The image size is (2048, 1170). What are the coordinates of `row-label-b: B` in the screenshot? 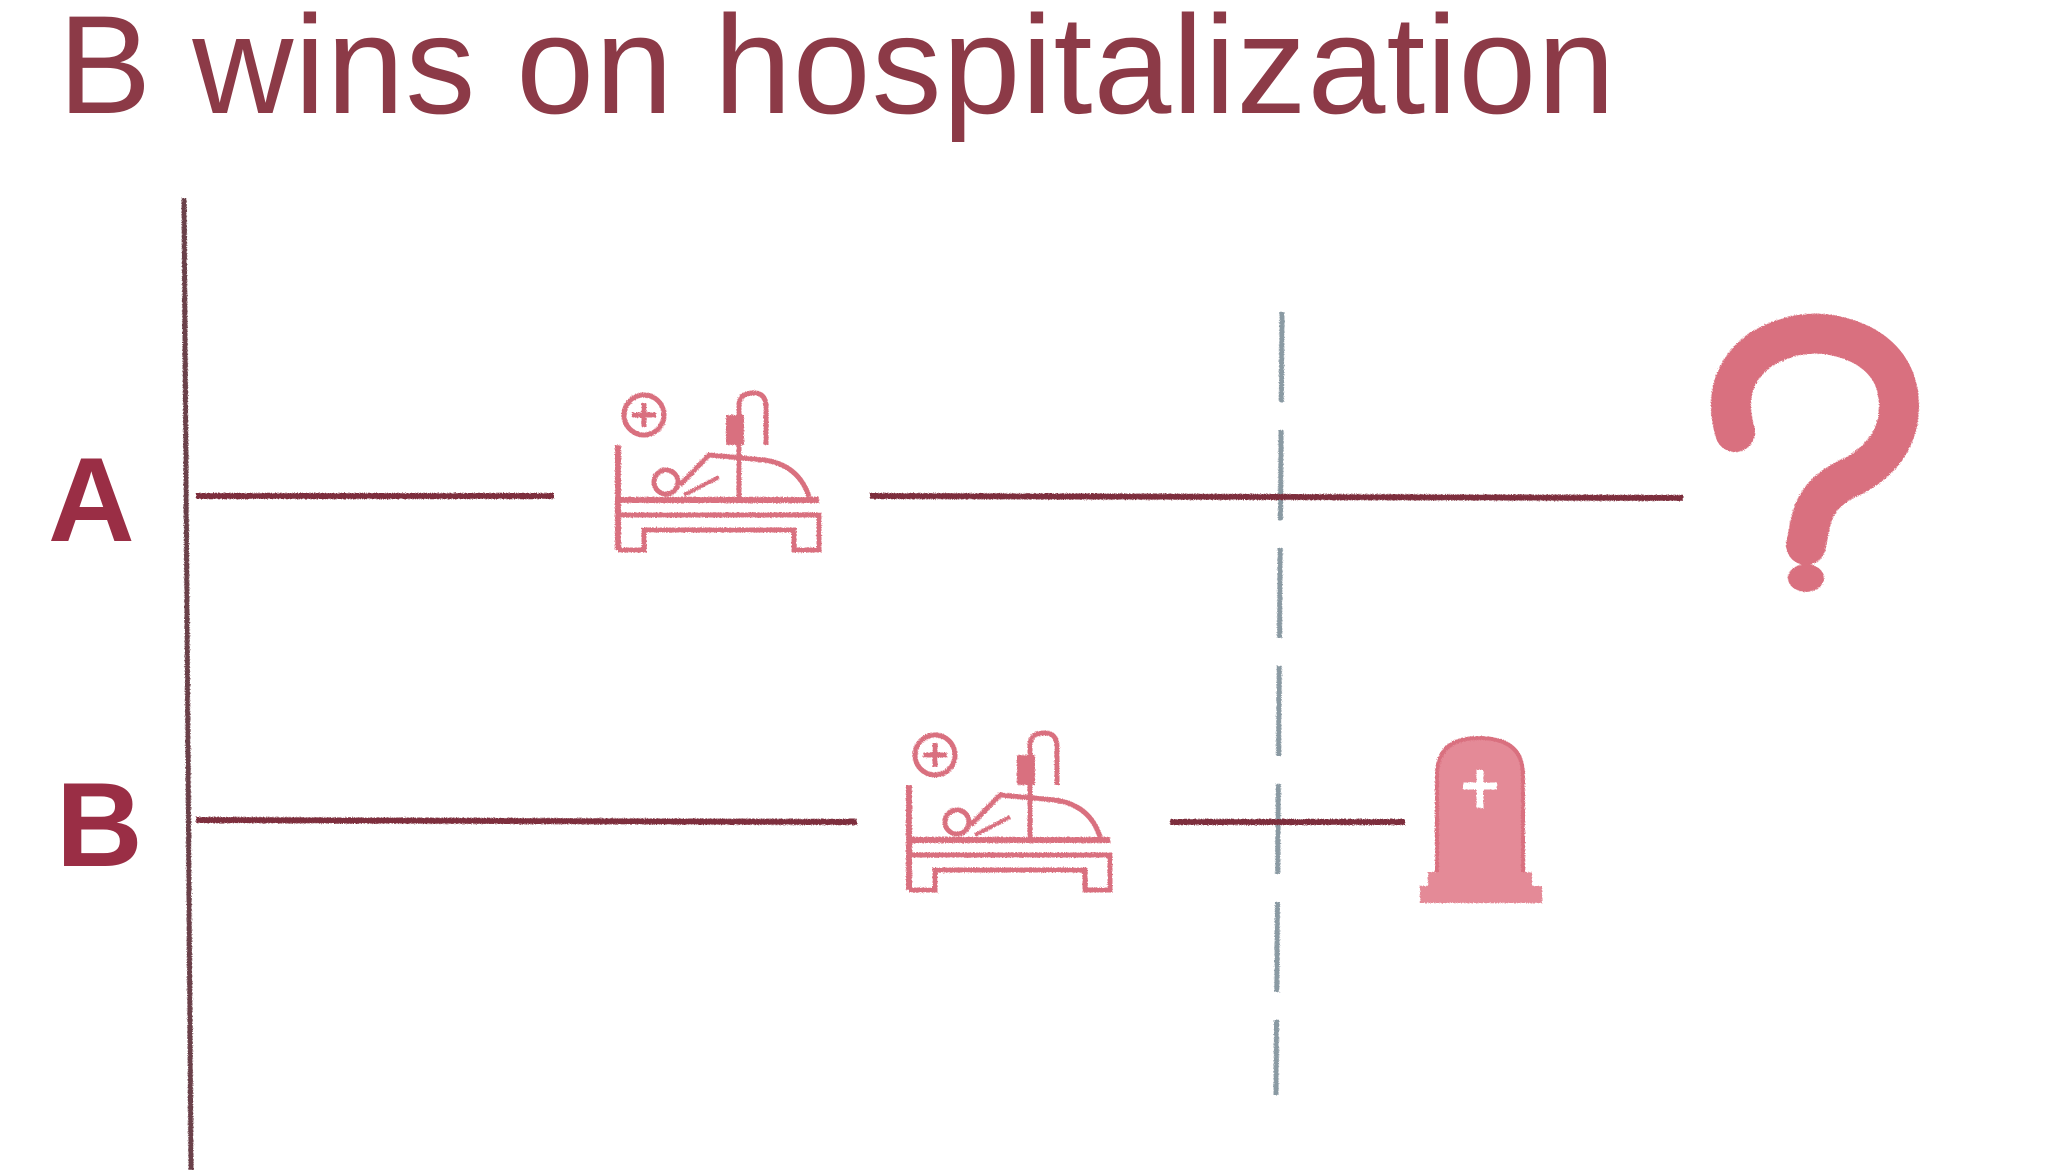 It's located at (99, 825).